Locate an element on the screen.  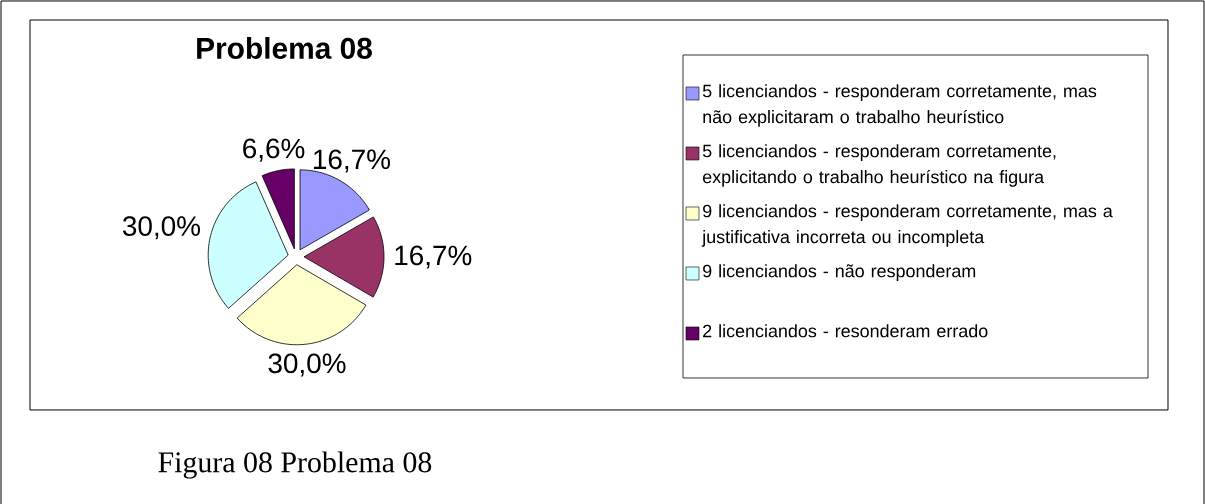
legend-label: 9 licenciandos - responderam corretamente, mas a justificativa incorreta ou incompleta is located at coordinates (907, 225).